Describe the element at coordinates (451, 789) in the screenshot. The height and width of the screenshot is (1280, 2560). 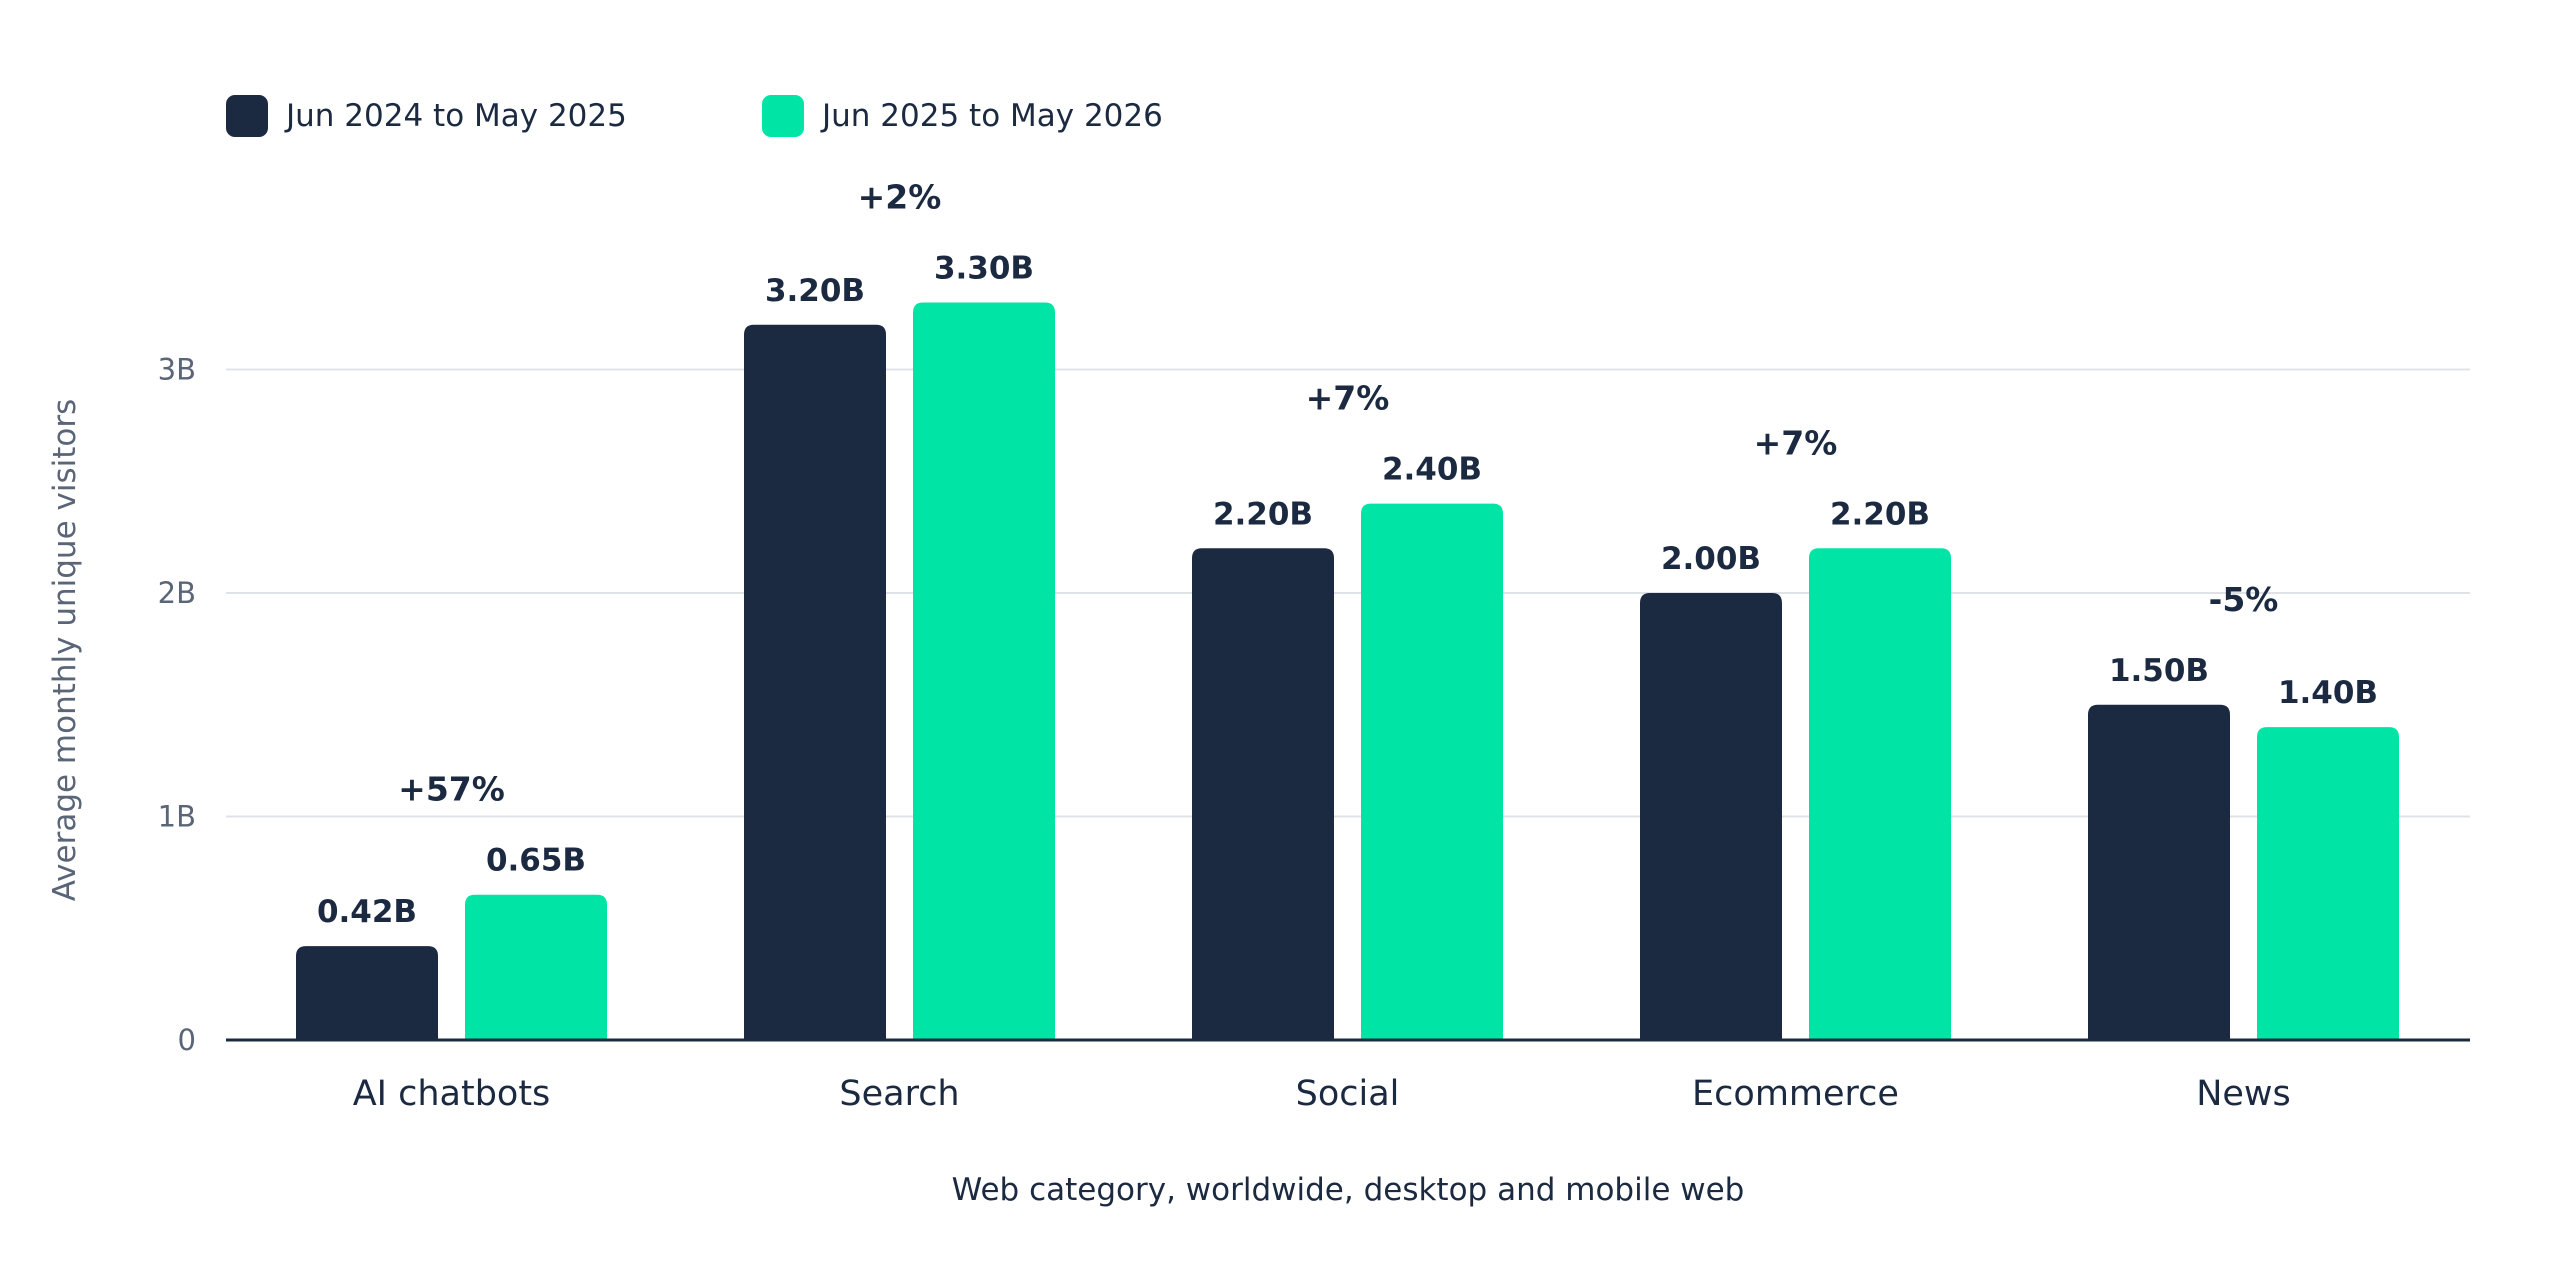
I see `change-label: +57%` at that location.